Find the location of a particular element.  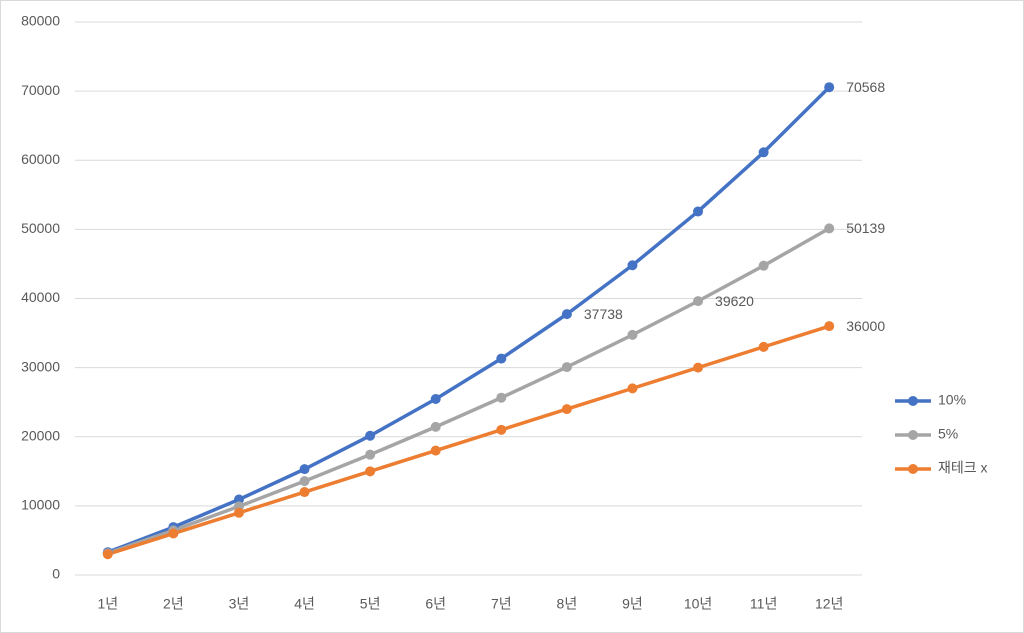

data-label: 39620 is located at coordinates (734, 301).